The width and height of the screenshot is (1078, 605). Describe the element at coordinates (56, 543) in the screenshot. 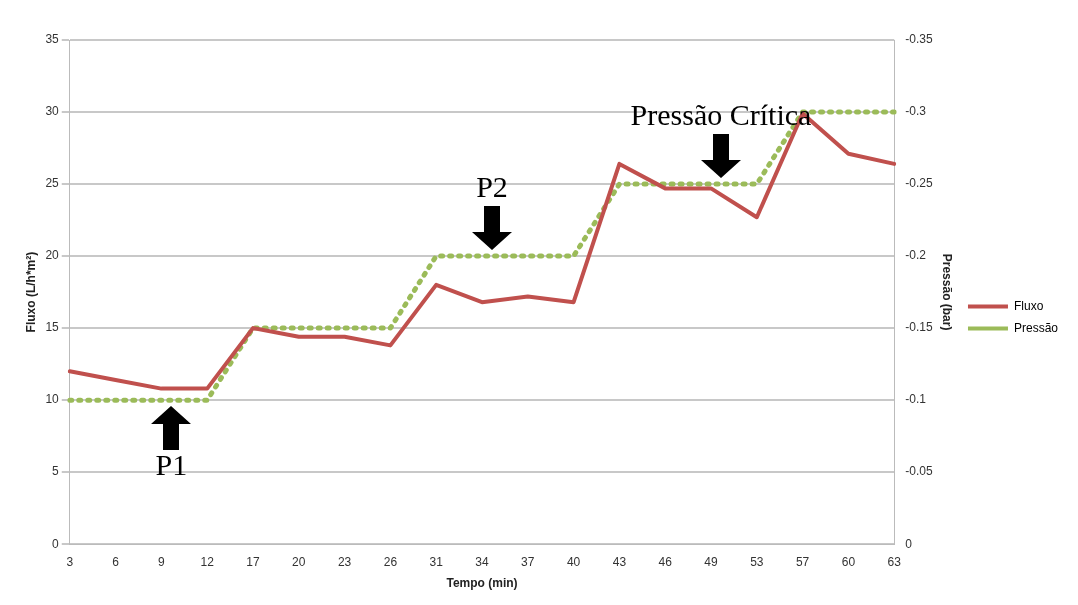

I see `y-tick-label: 0` at that location.